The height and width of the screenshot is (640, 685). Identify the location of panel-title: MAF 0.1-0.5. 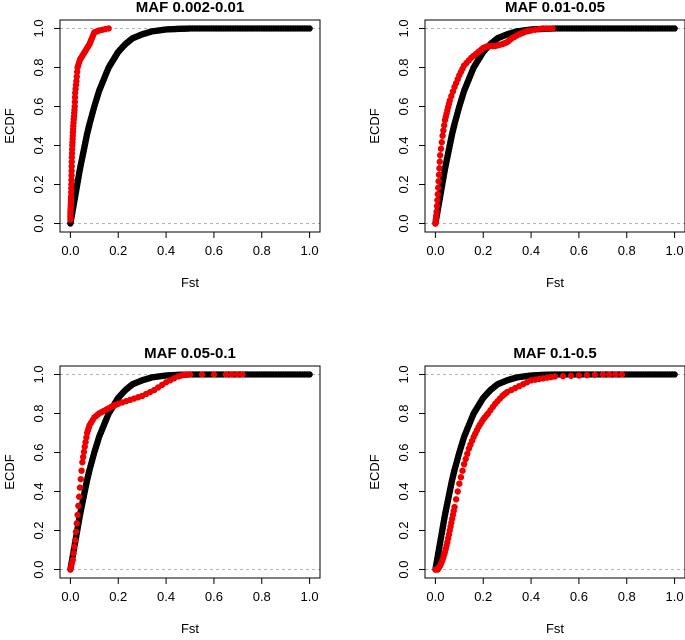
(554, 353).